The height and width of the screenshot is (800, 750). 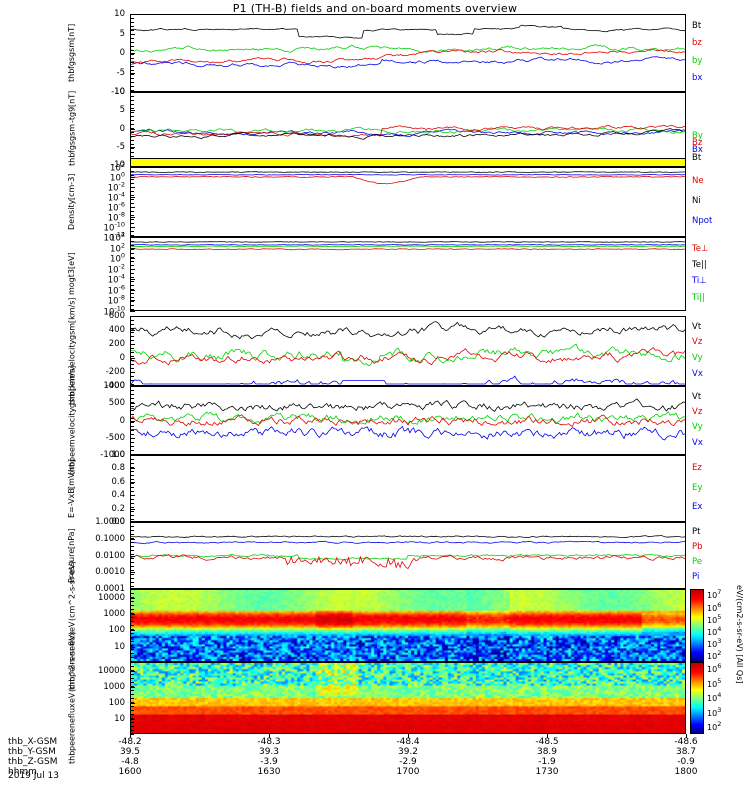 I want to click on legend-pressure-Pb: Pb, so click(x=697, y=547).